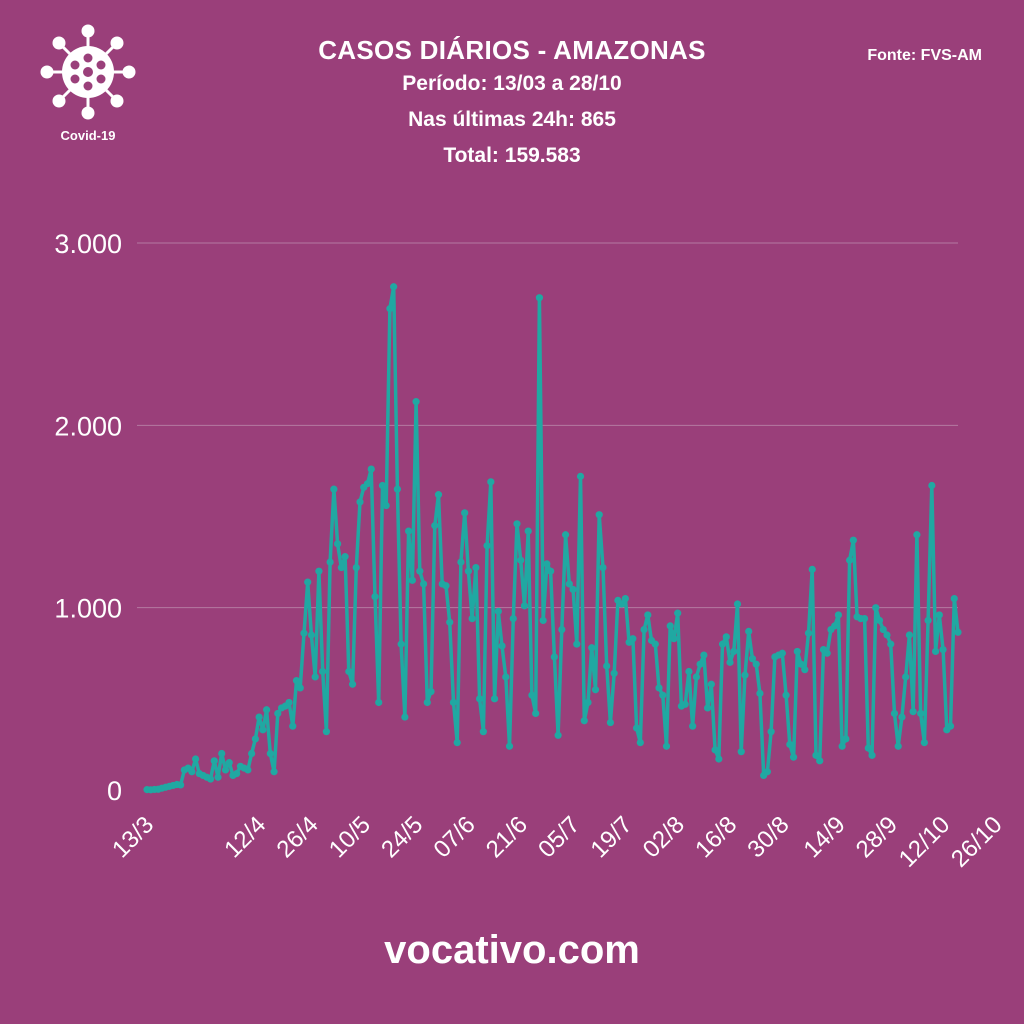 The image size is (1024, 1024). I want to click on site-footer: vocativo.com, so click(512, 950).